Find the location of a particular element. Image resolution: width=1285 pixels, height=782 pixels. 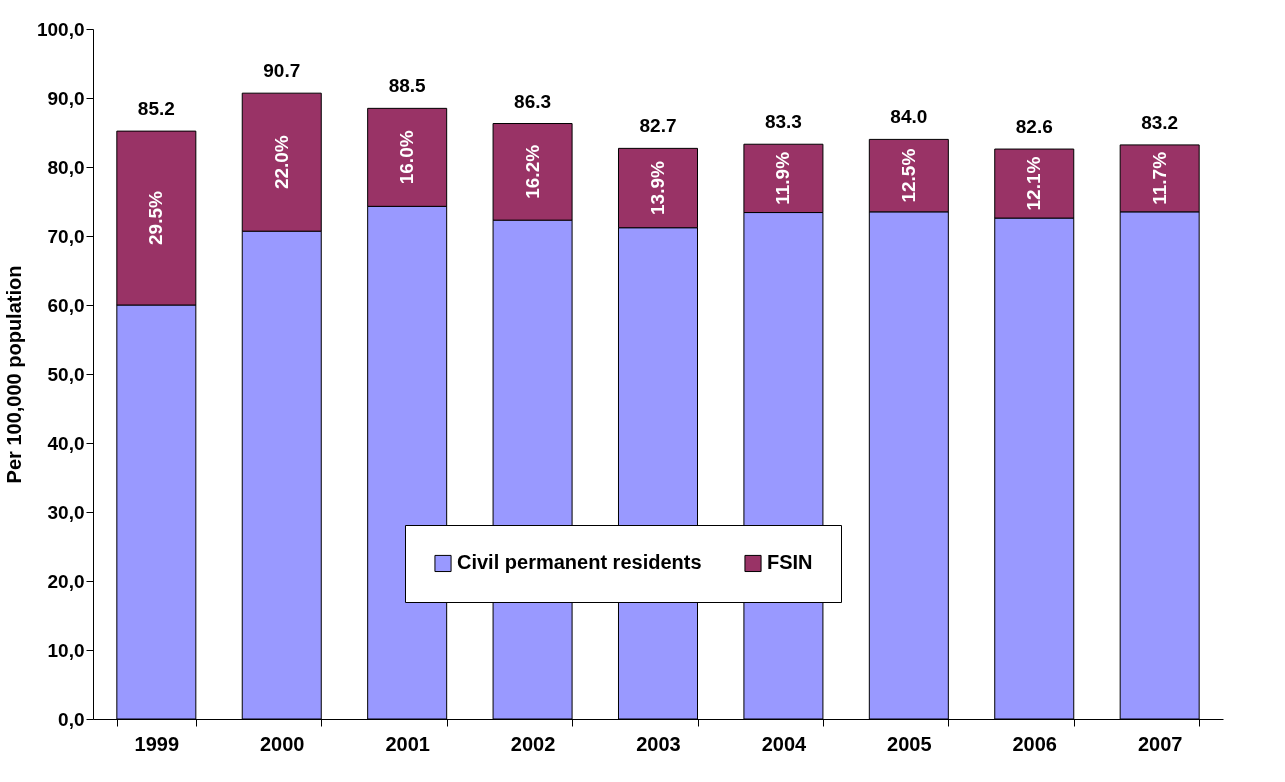

x-tick-label: 2000 is located at coordinates (282, 743).